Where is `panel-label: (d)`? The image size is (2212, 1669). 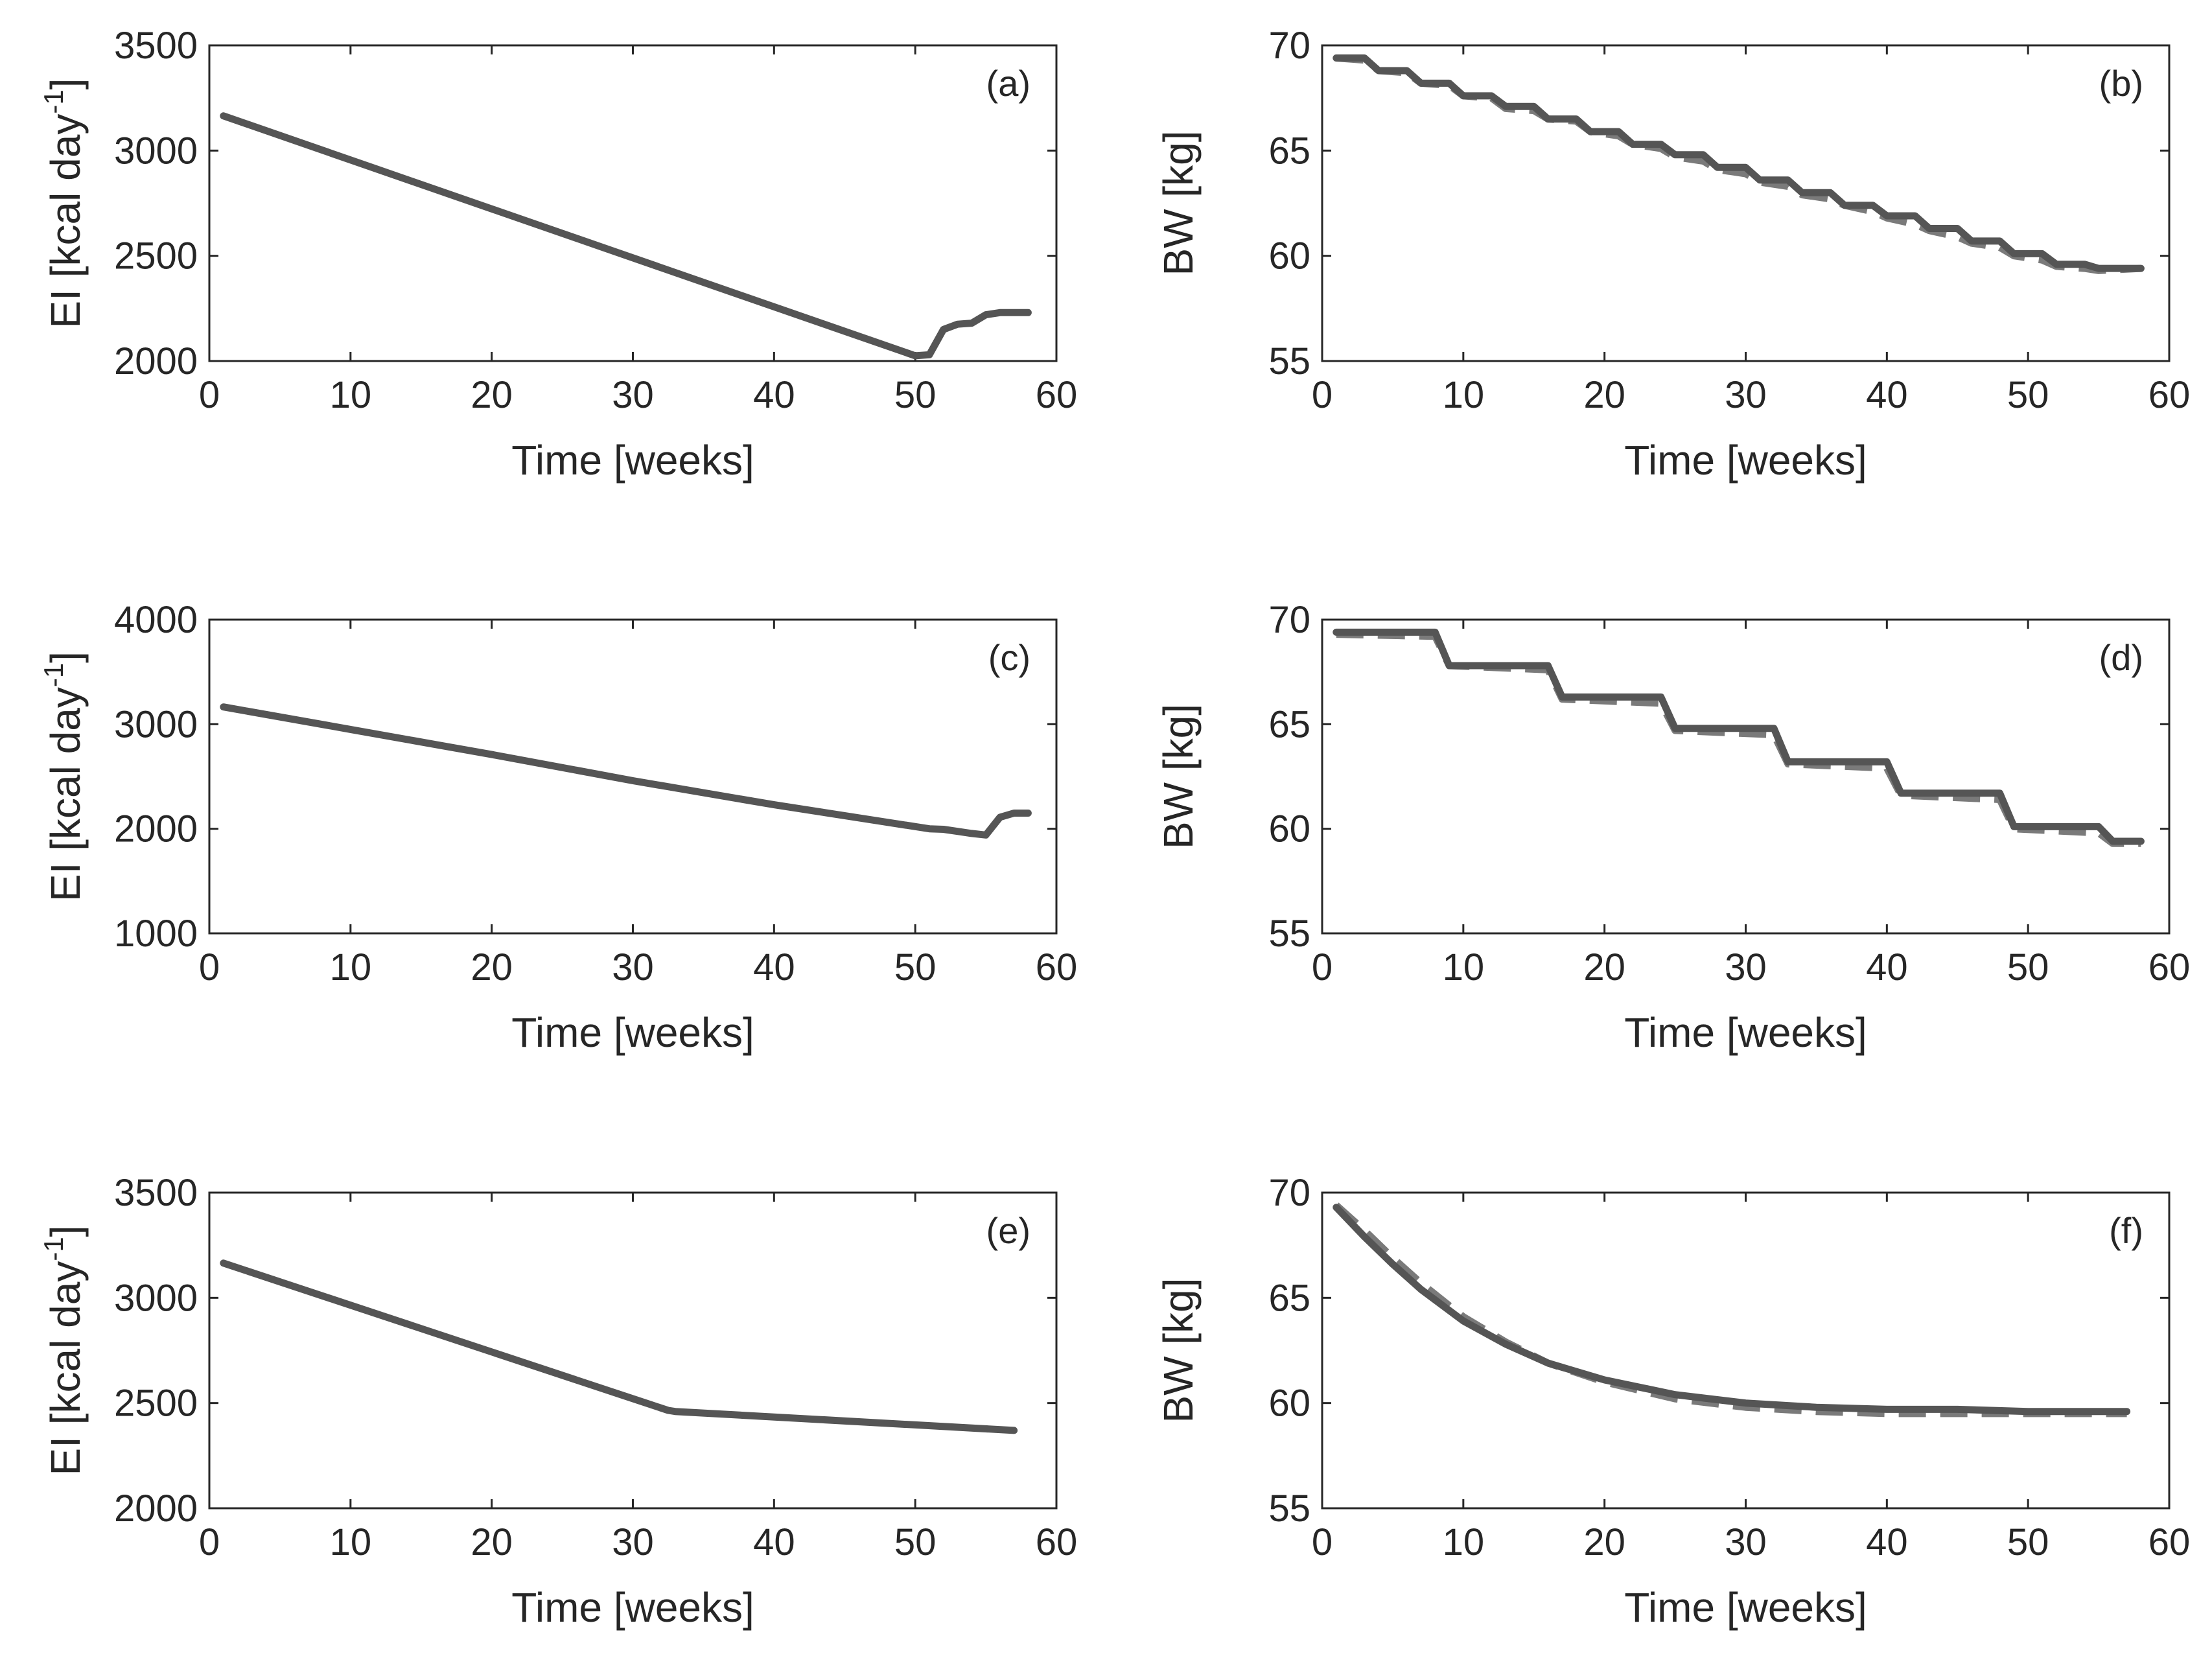 panel-label: (d) is located at coordinates (2121, 658).